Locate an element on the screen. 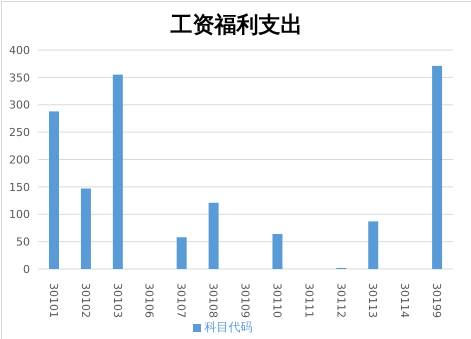 This screenshot has height=339, width=471. legend-label: 科目代码 is located at coordinates (228, 327).